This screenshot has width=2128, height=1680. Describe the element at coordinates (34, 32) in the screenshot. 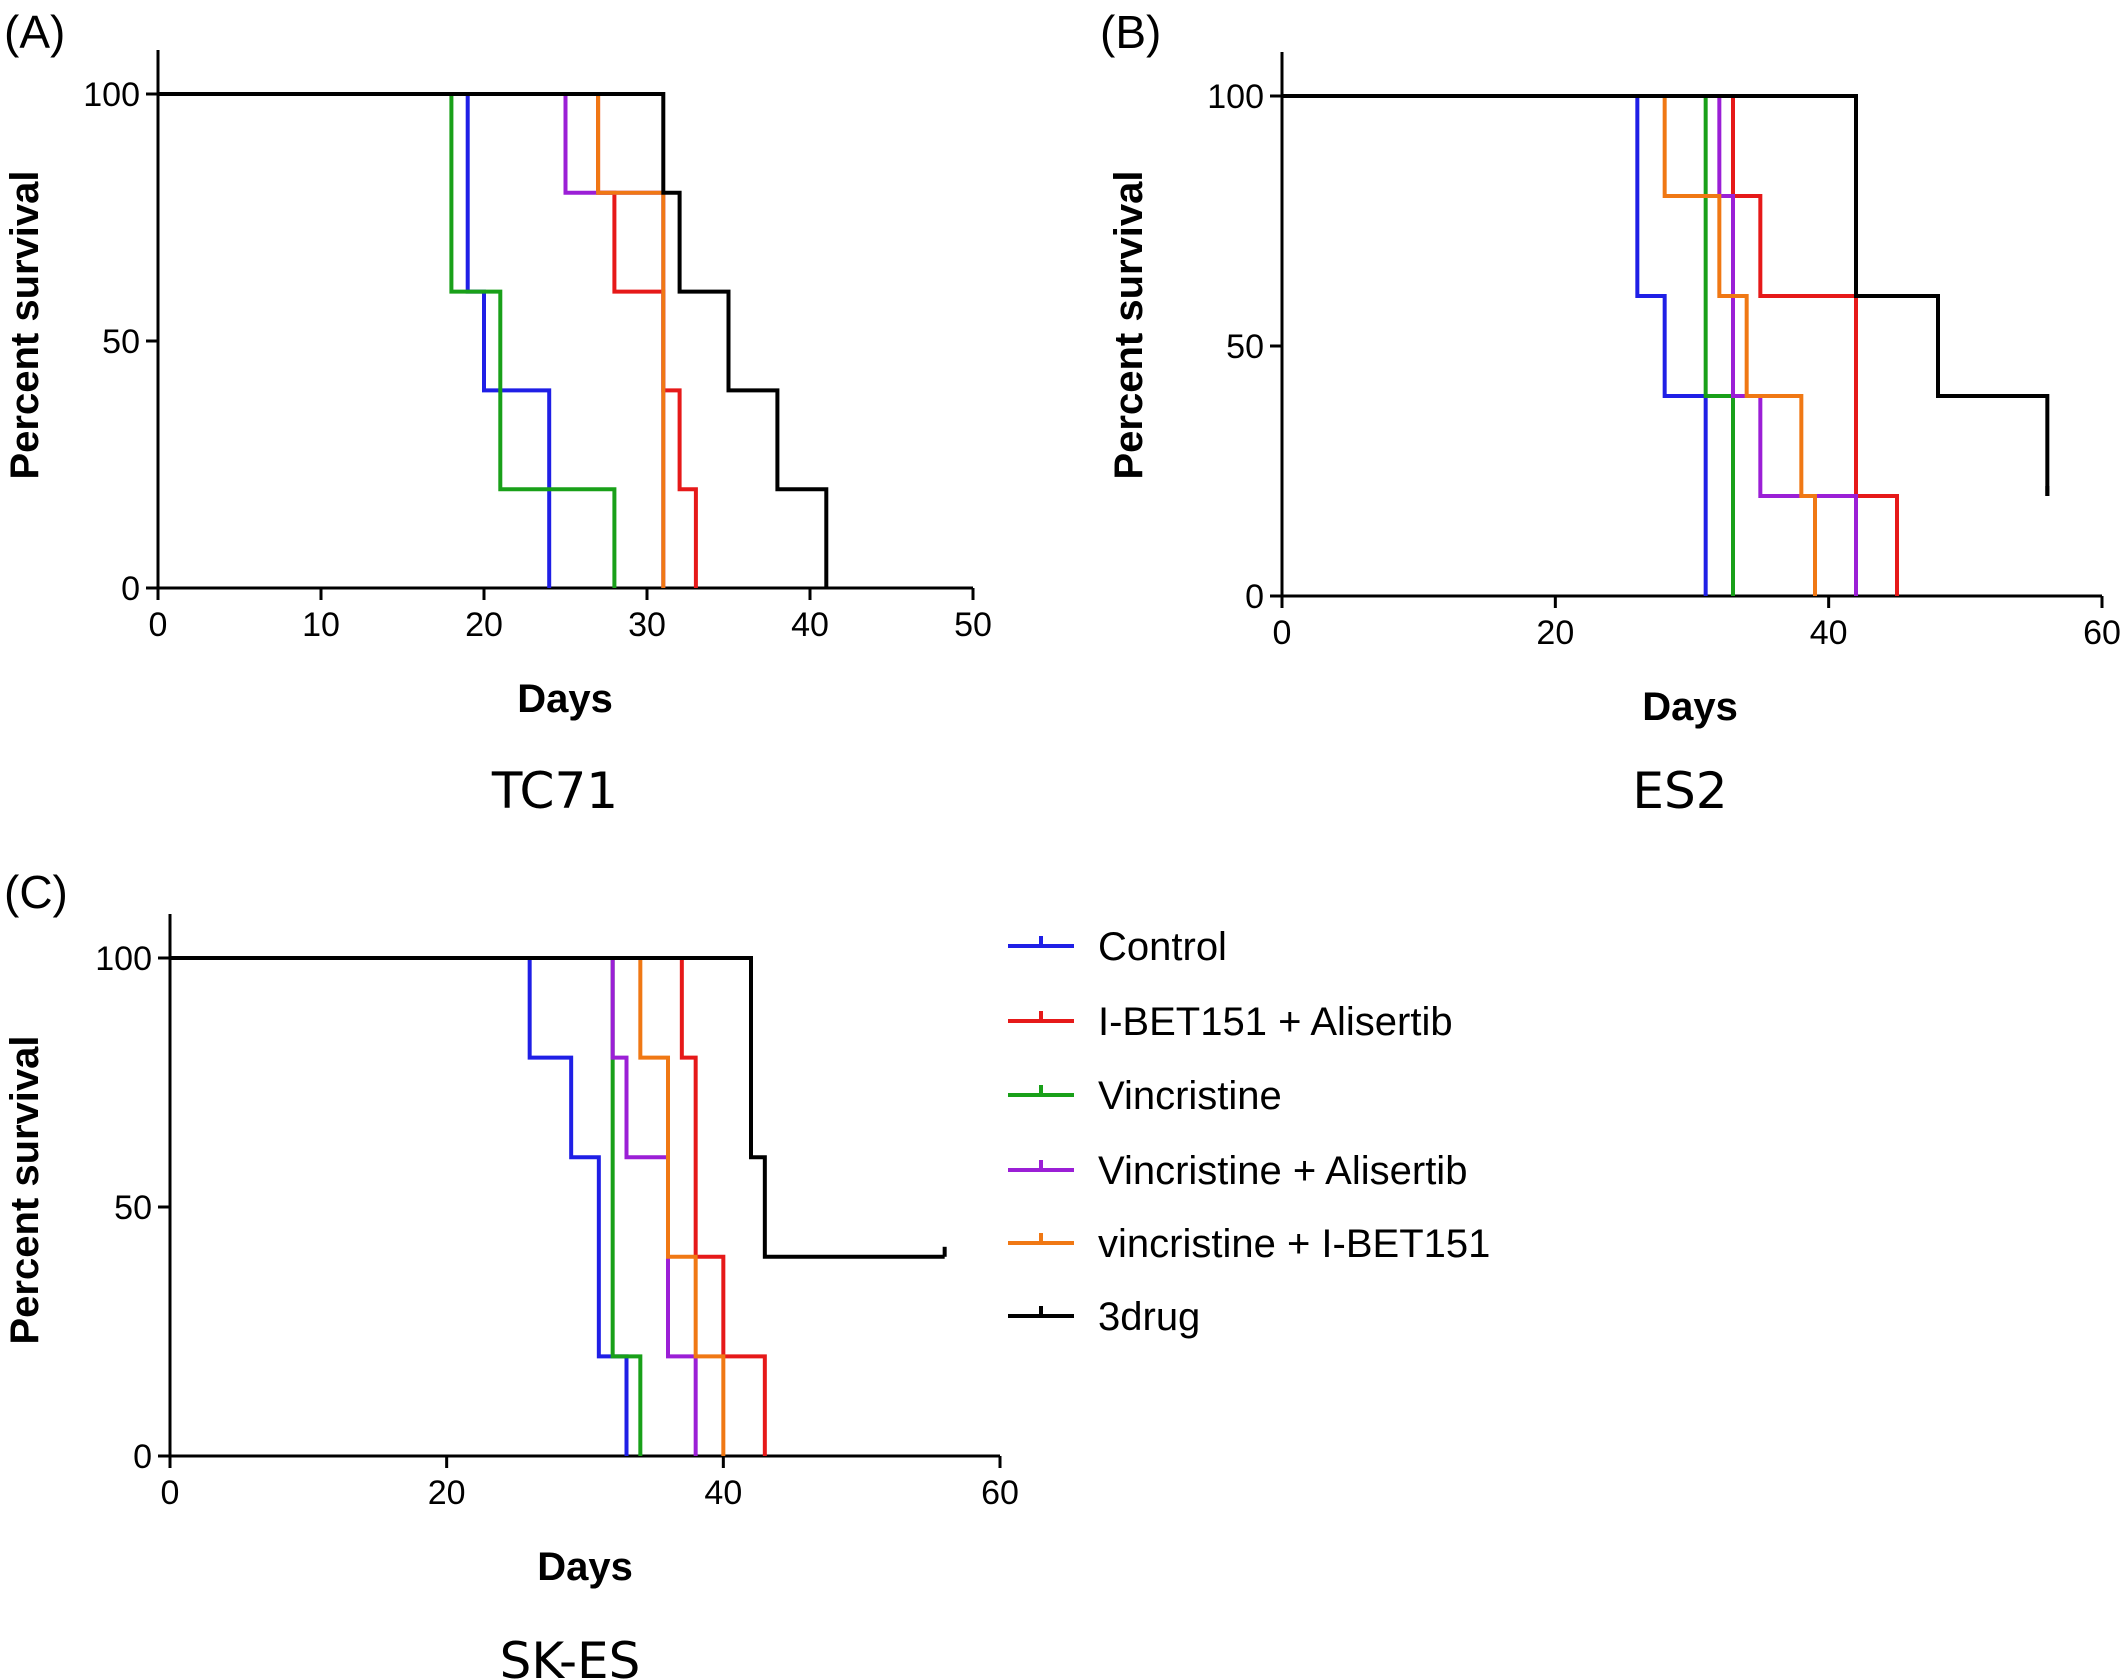

I see `panel-label: (A)` at that location.